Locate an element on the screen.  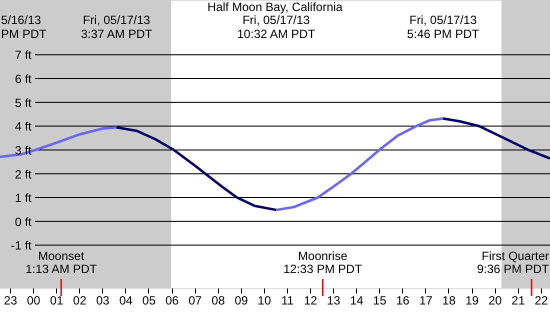
y-tick-label: 6 ft is located at coordinates (23, 79).